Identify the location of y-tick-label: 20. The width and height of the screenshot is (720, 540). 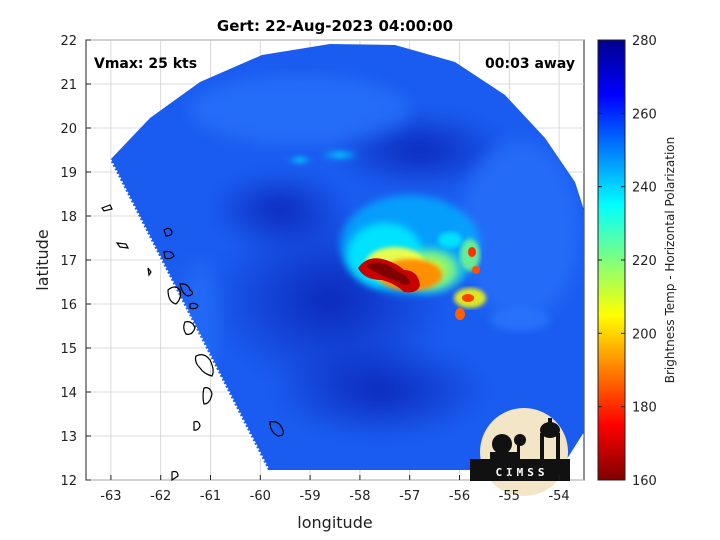
(68, 129).